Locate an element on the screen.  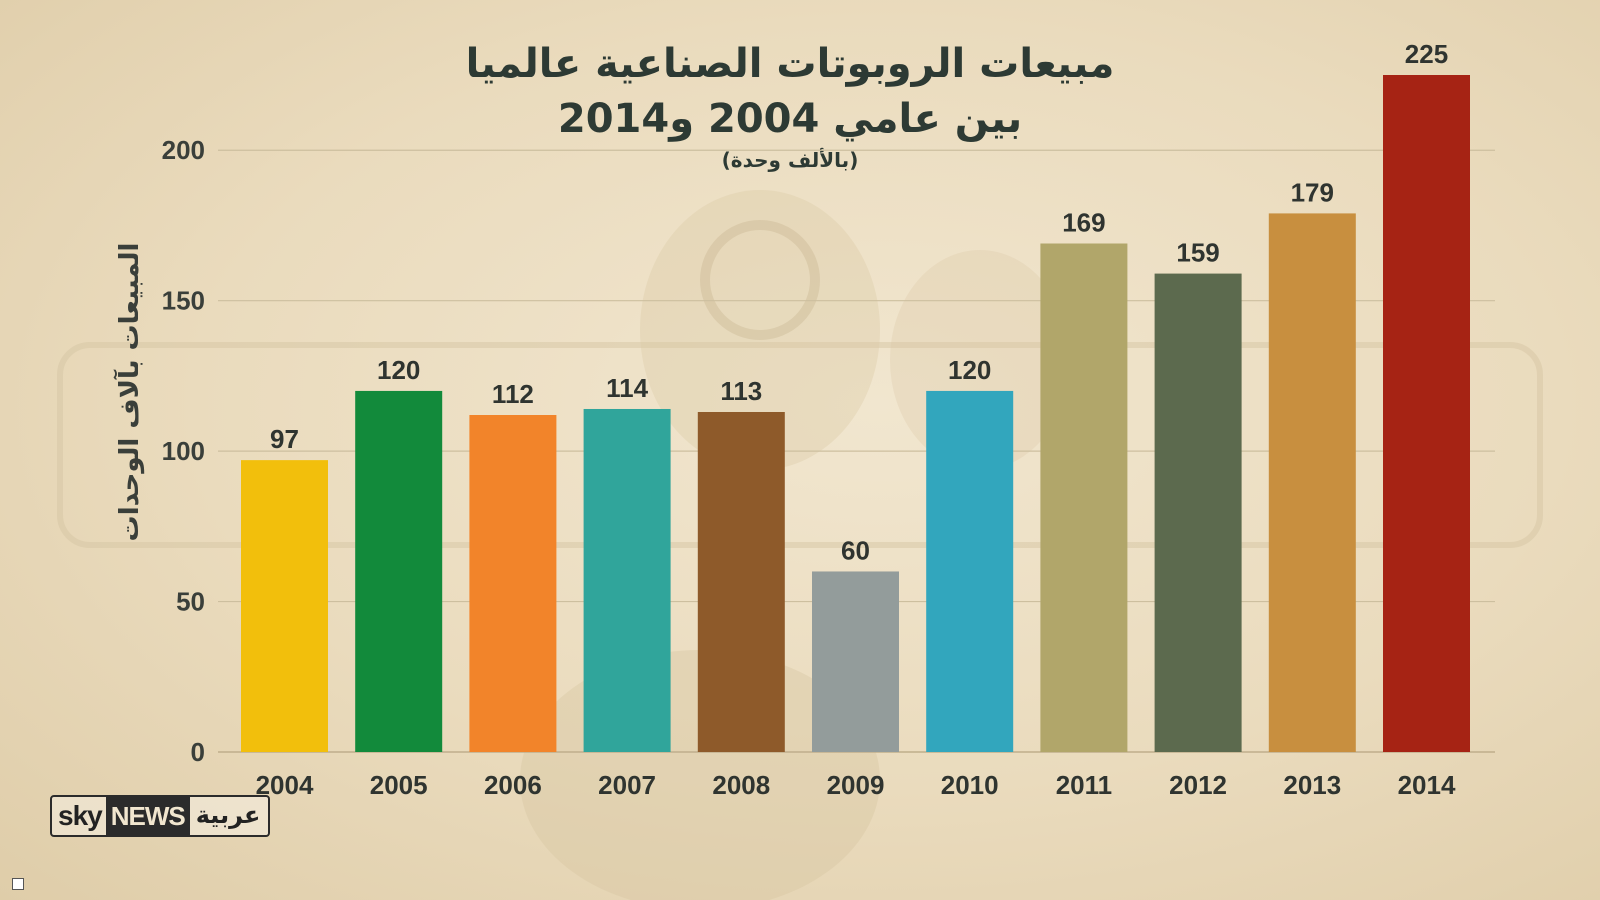
y-tick-label: 200 is located at coordinates (183, 150).